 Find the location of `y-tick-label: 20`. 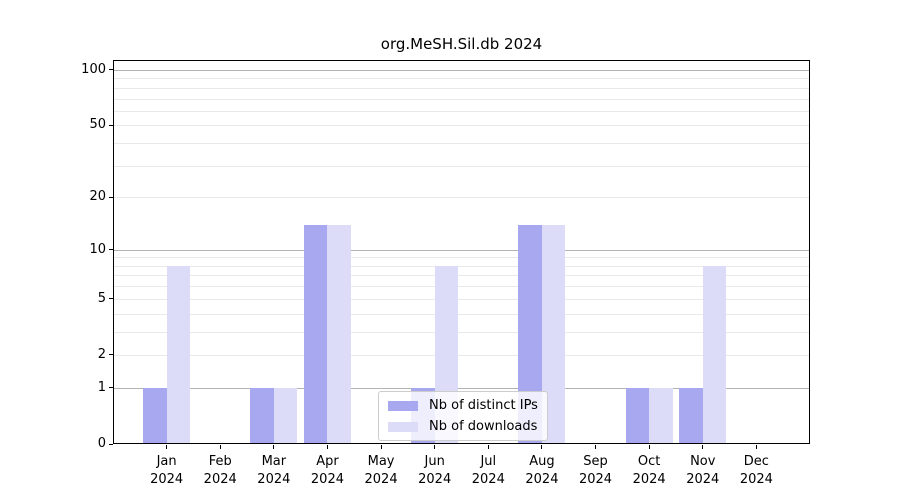

y-tick-label: 20 is located at coordinates (97, 197).